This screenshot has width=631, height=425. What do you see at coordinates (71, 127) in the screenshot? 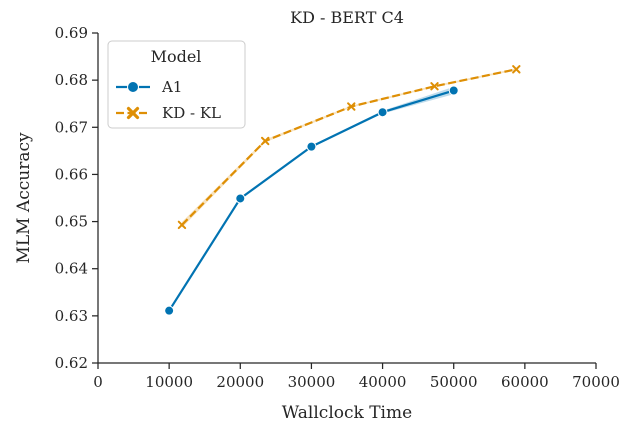
I see `y-tick-label: 0.67` at bounding box center [71, 127].